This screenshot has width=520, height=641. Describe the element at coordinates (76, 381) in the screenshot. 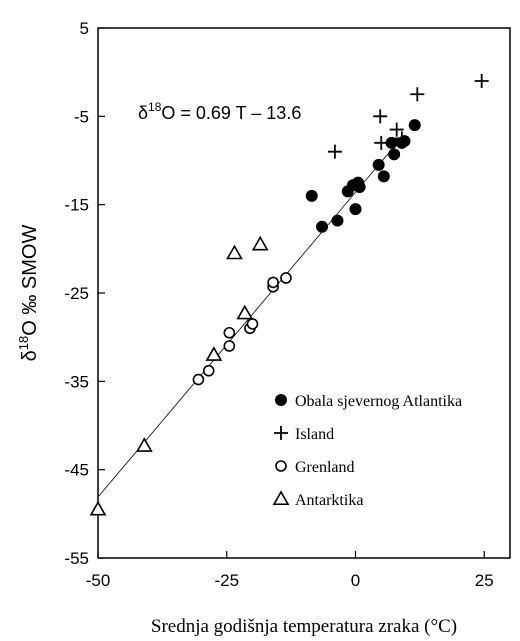

I see `y-tick-label: -35` at that location.